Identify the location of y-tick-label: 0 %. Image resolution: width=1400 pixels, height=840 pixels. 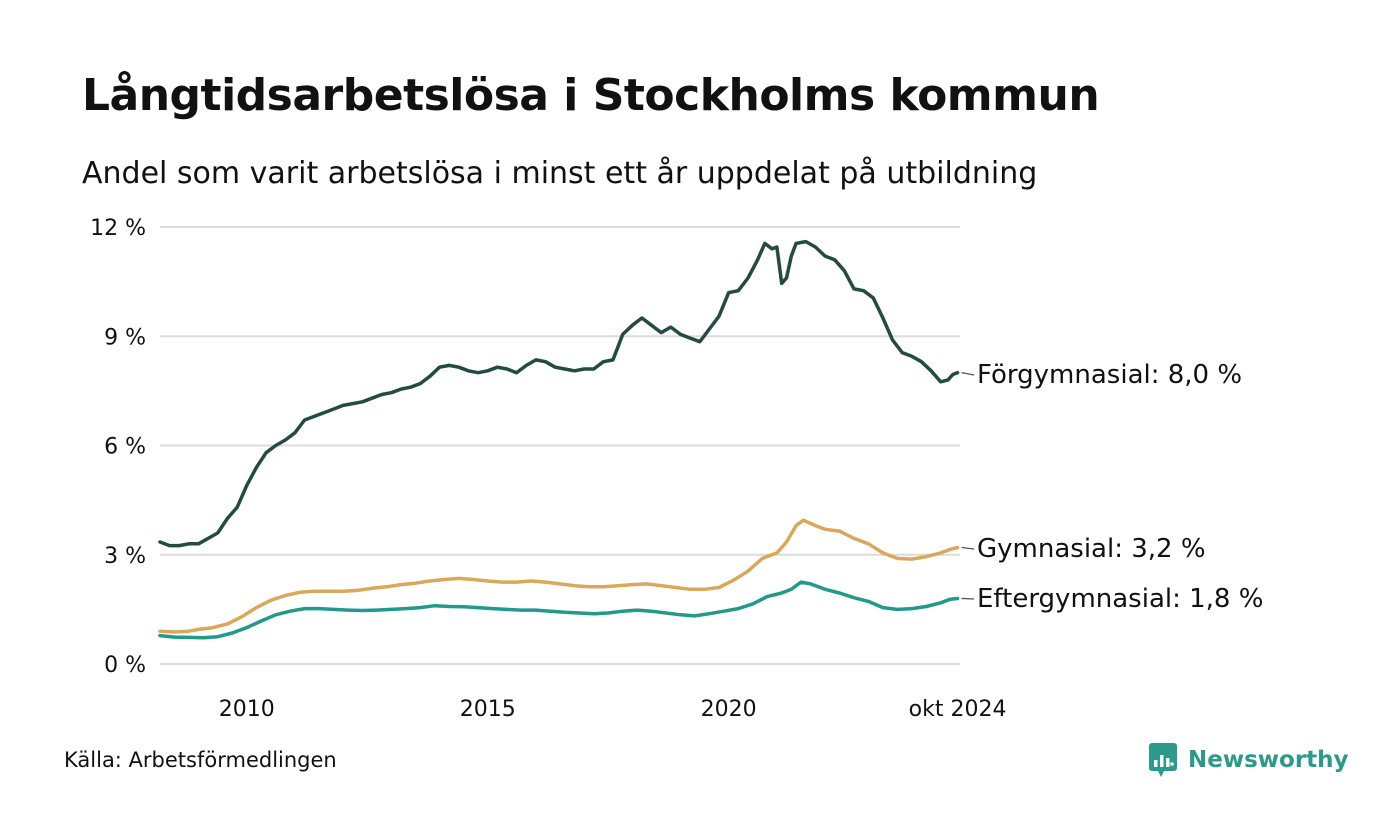
(125, 665).